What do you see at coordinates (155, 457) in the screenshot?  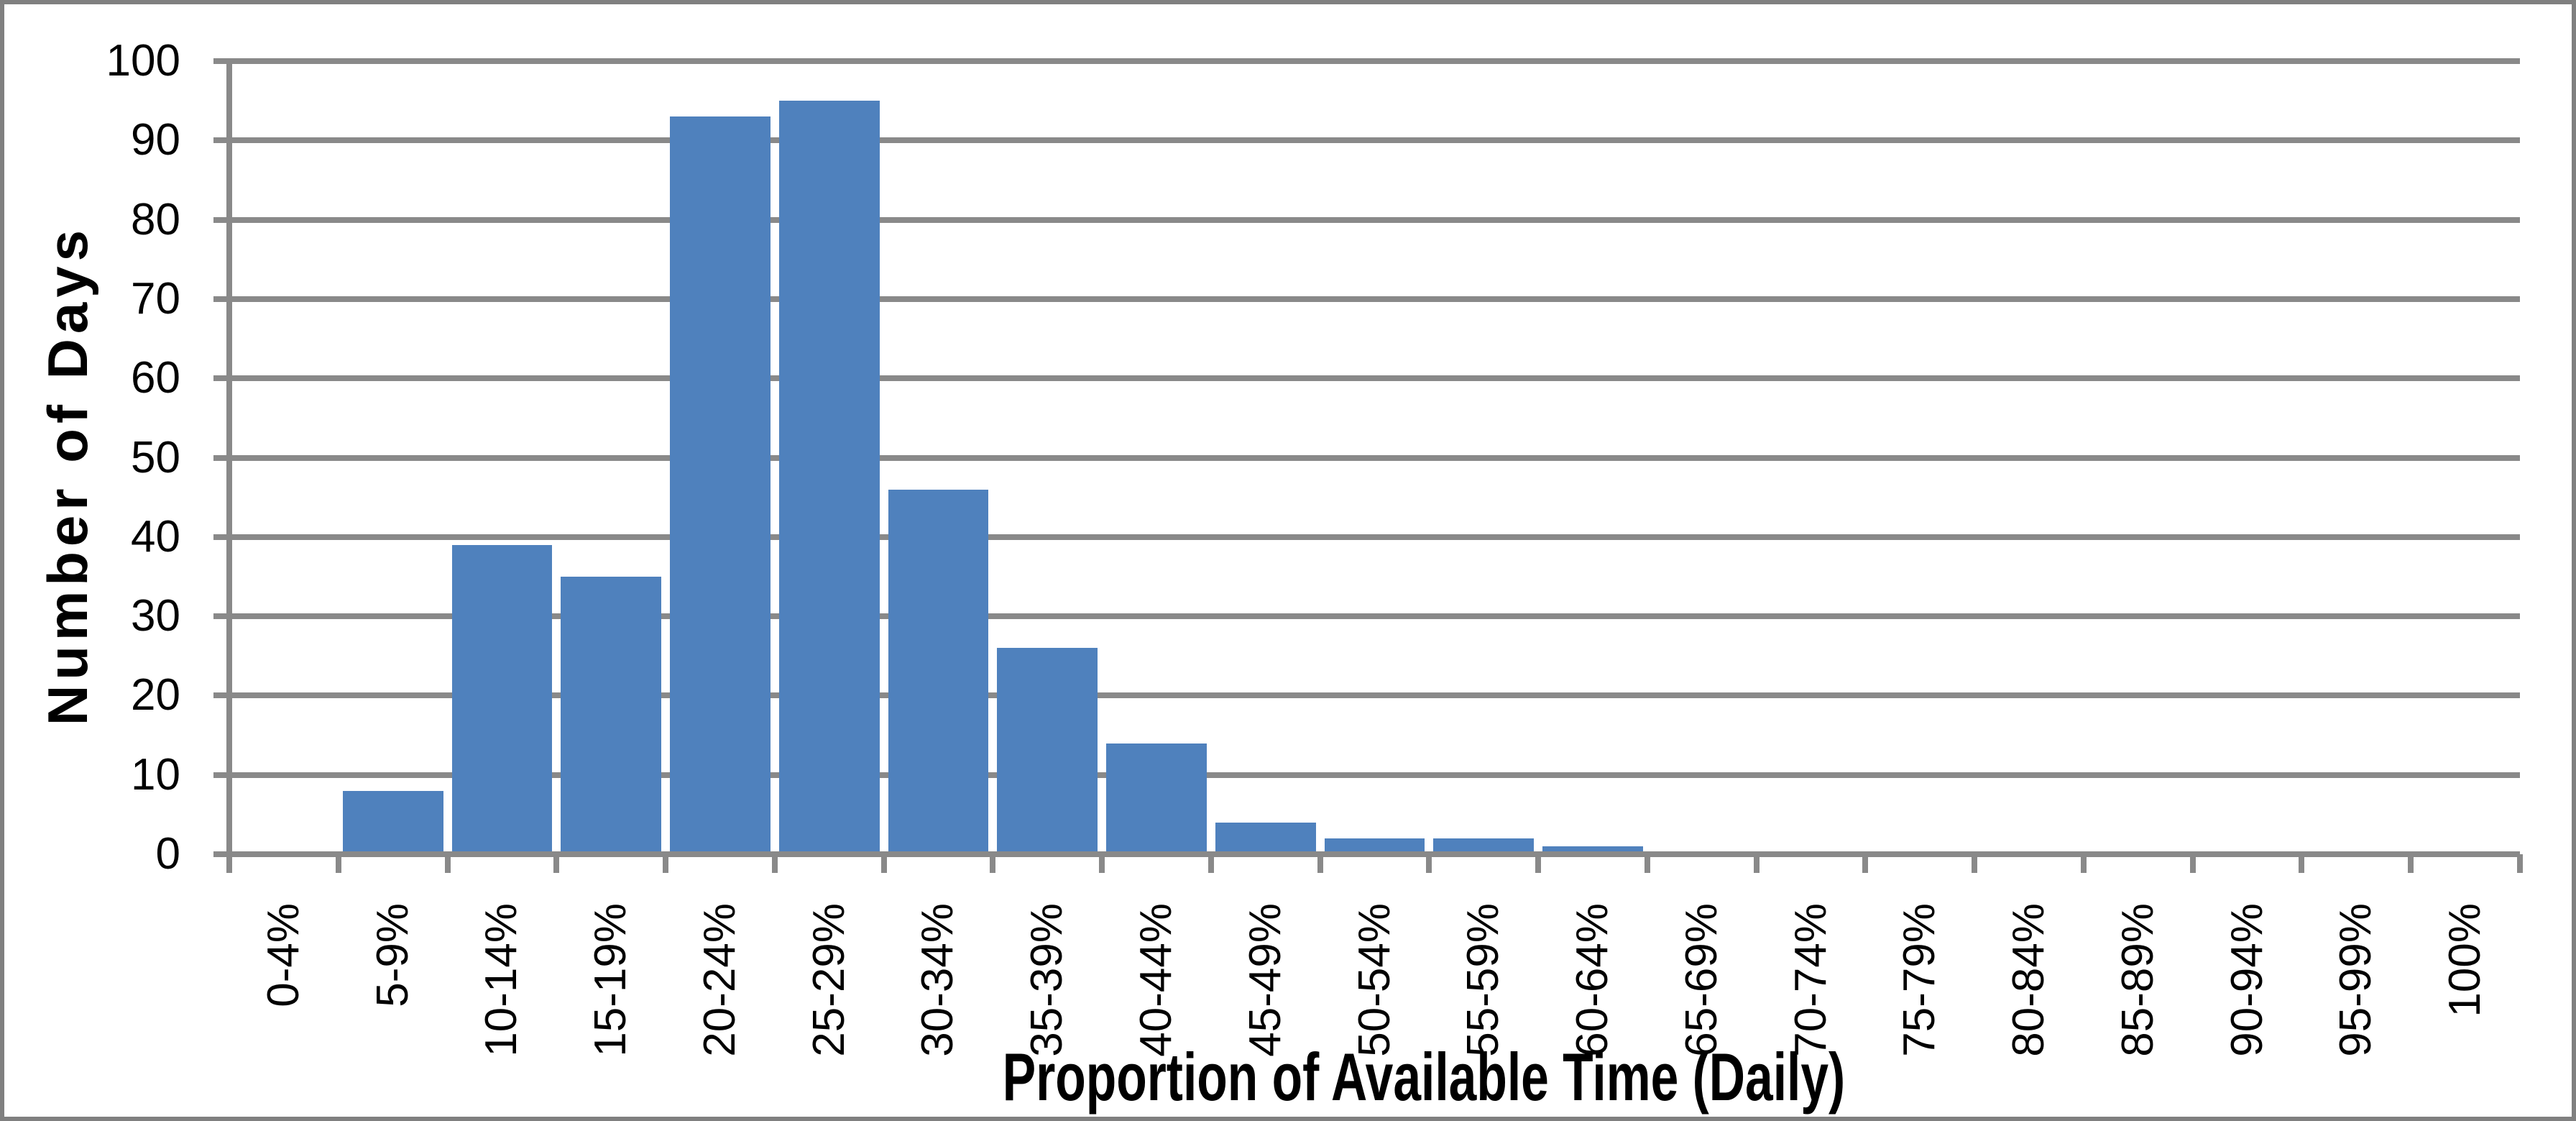 I see `y-tick-label: 50` at bounding box center [155, 457].